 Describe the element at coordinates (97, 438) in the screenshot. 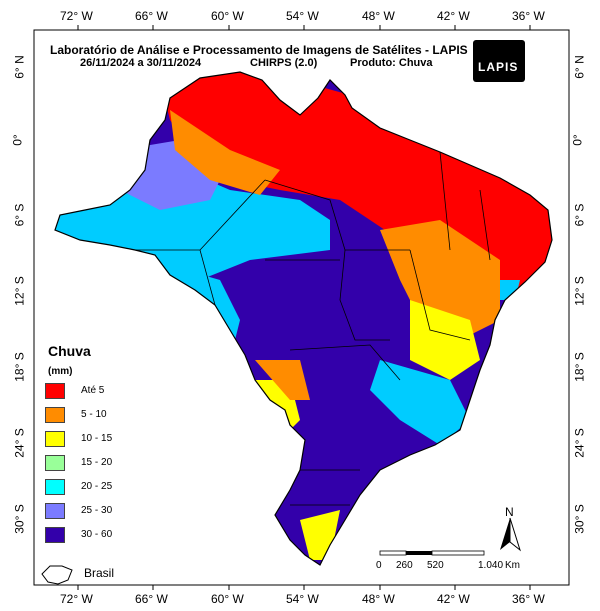

I see `legend-label: 10 - 15` at that location.